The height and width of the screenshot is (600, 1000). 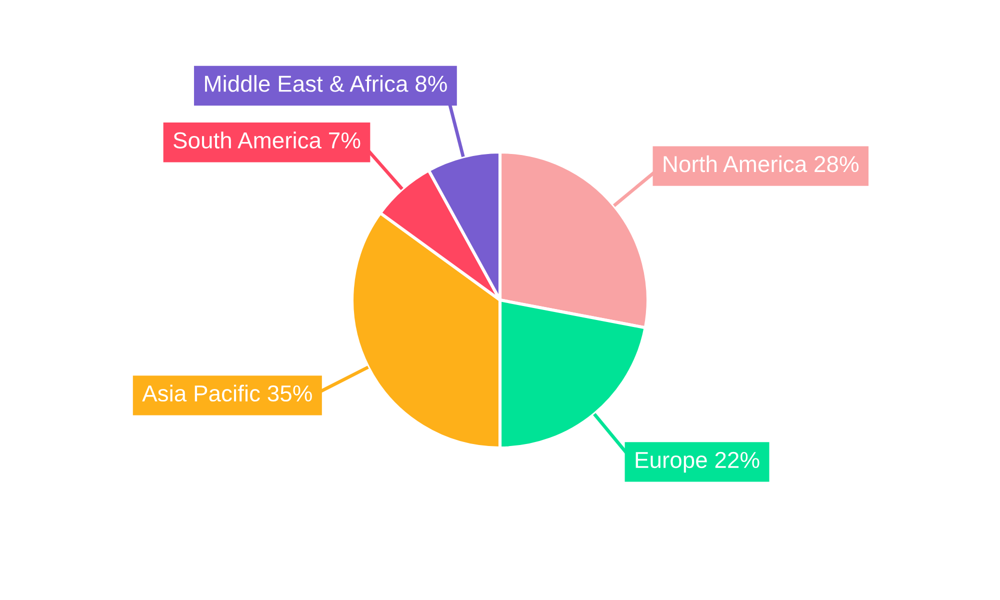 What do you see at coordinates (227, 393) in the screenshot?
I see `slice-label: Asia Pacific 35%` at bounding box center [227, 393].